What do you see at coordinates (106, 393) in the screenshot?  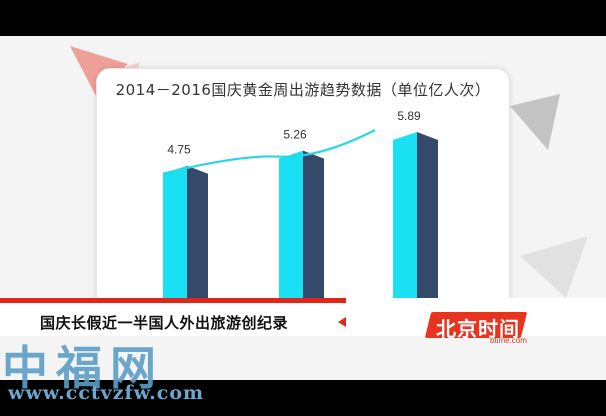 I see `watermark-url: www.cctvzfw.com` at bounding box center [106, 393].